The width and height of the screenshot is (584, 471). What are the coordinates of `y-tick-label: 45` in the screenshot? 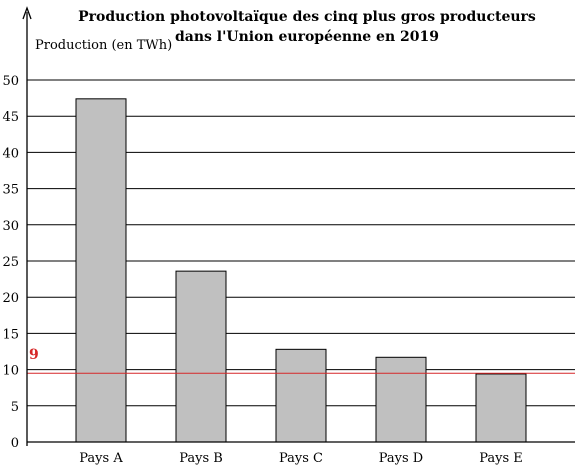 It's located at (10, 117).